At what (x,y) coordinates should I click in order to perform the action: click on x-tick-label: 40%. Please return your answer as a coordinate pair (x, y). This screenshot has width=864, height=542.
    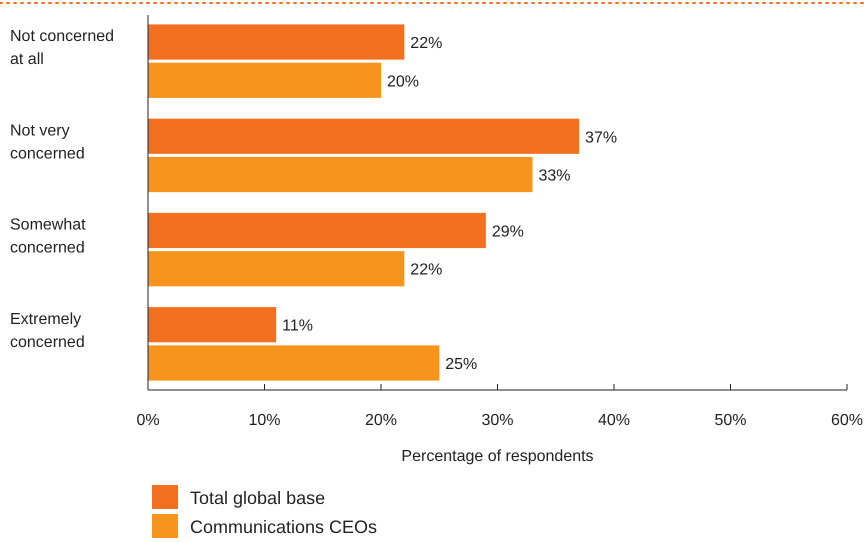
    Looking at the image, I should click on (614, 420).